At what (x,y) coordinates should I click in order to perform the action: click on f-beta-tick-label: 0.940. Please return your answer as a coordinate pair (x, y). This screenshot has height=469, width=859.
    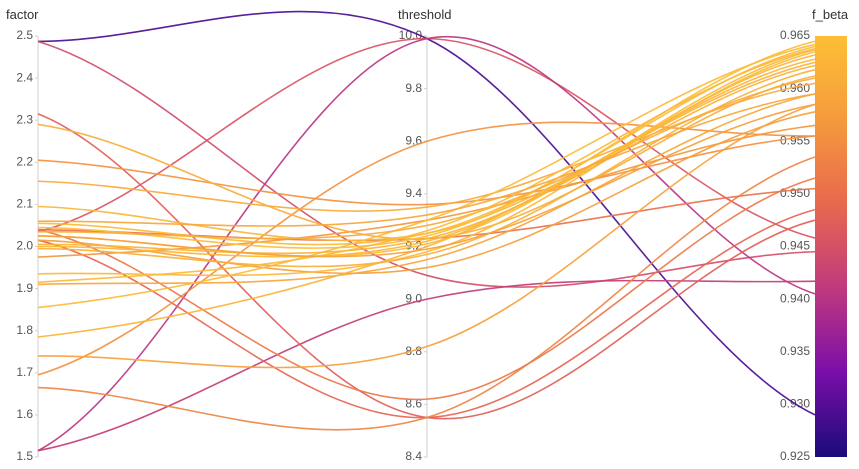
    Looking at the image, I should click on (795, 298).